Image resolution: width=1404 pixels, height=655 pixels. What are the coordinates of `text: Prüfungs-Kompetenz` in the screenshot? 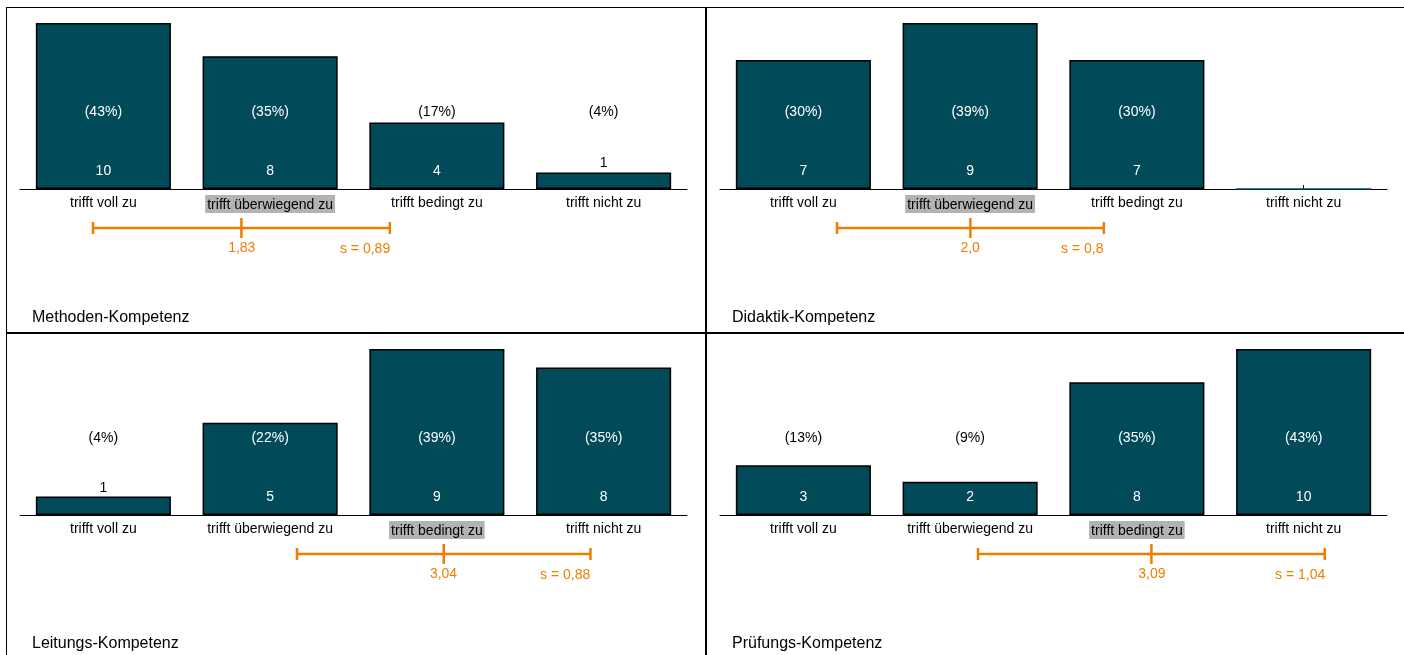 It's located at (807, 642).